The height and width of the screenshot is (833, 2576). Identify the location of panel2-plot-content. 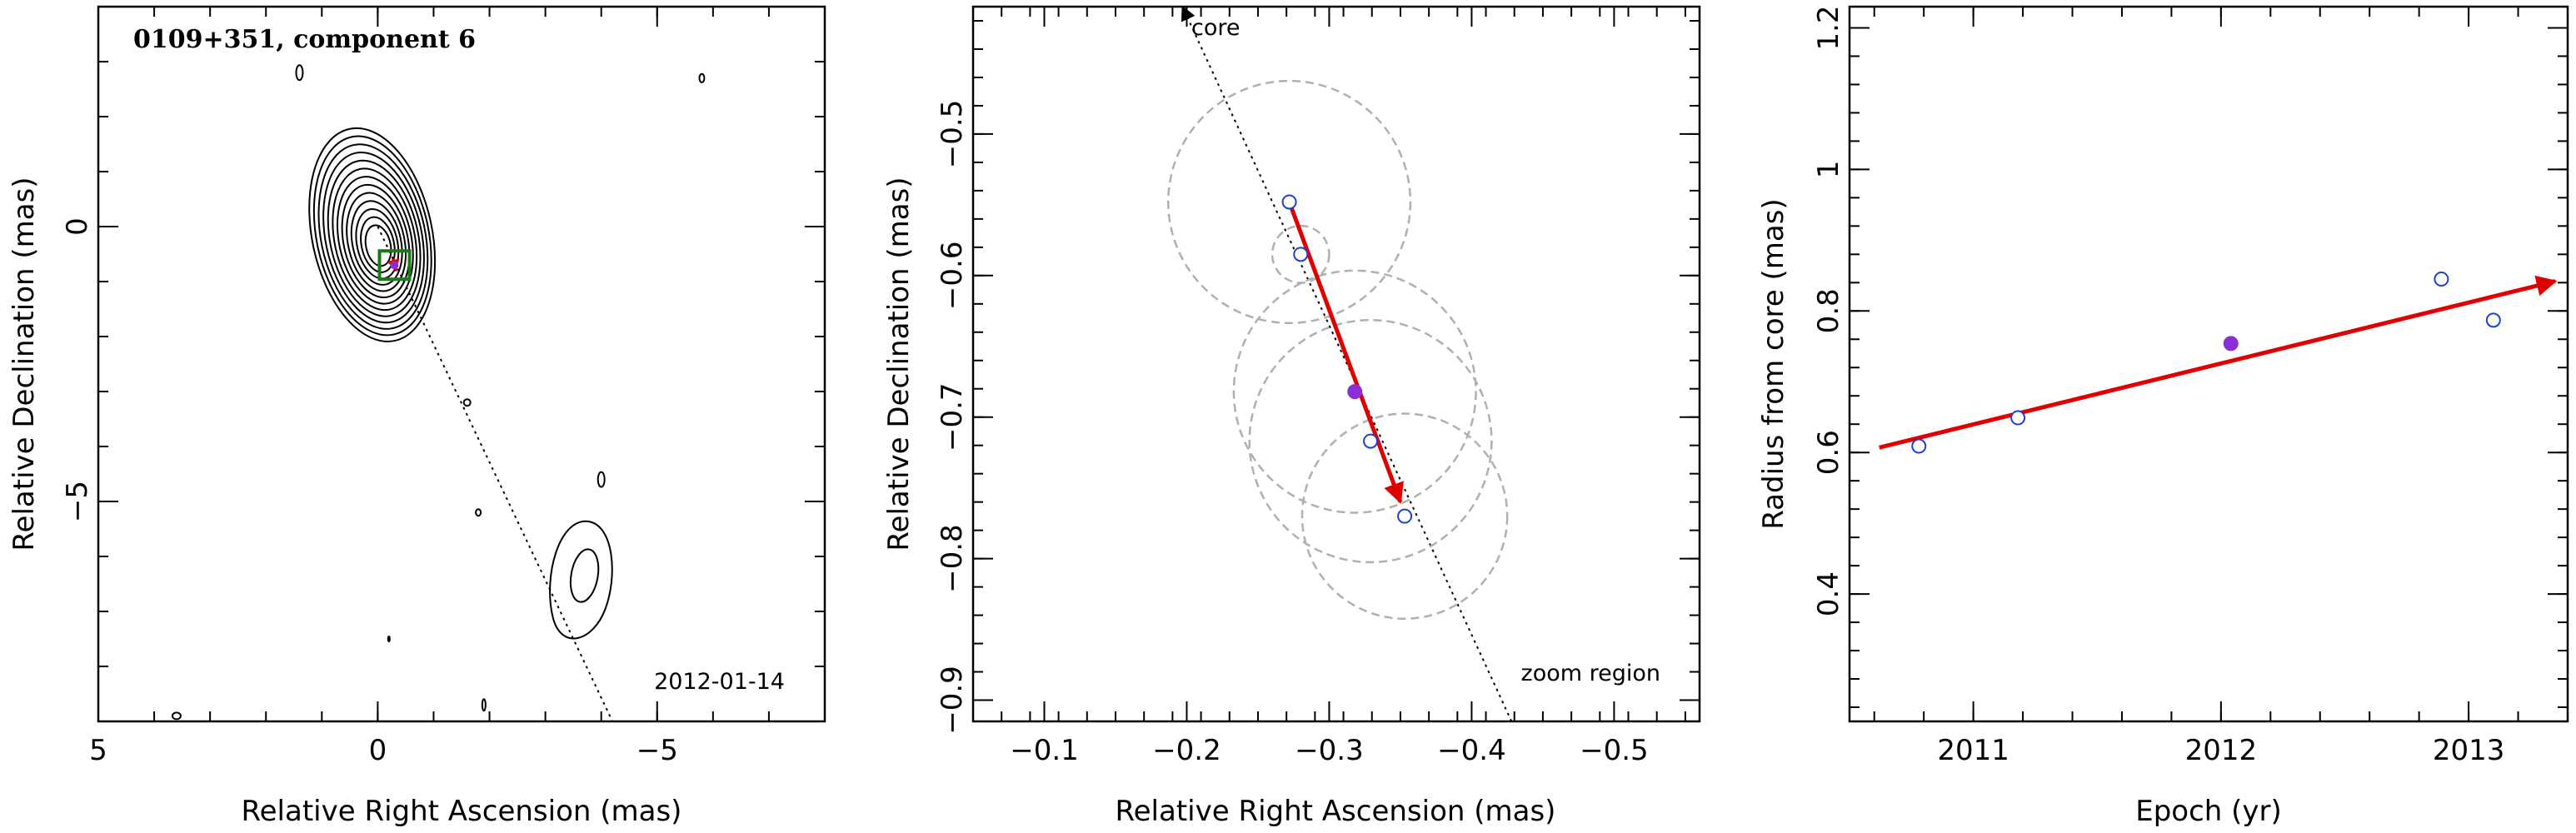
(1339, 363).